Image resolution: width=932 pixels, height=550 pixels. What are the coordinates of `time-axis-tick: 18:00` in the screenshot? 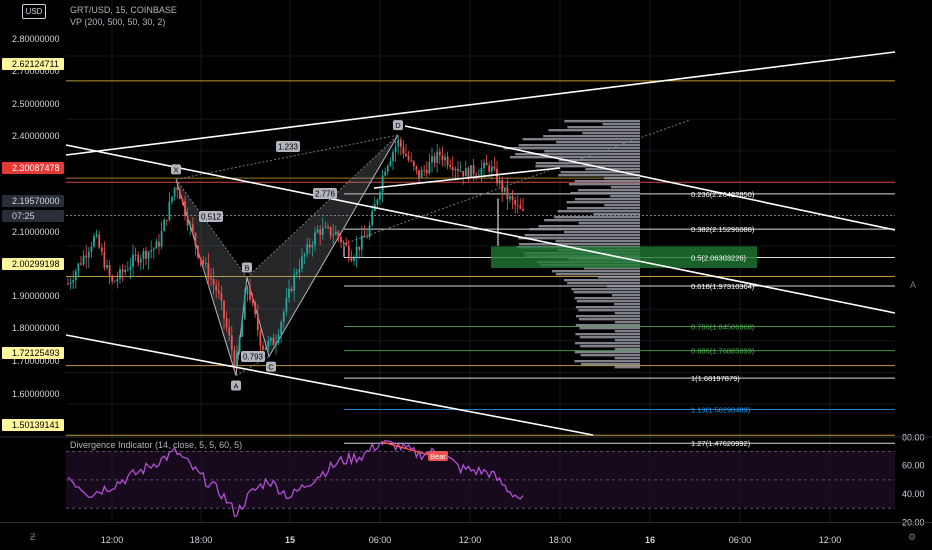 It's located at (560, 540).